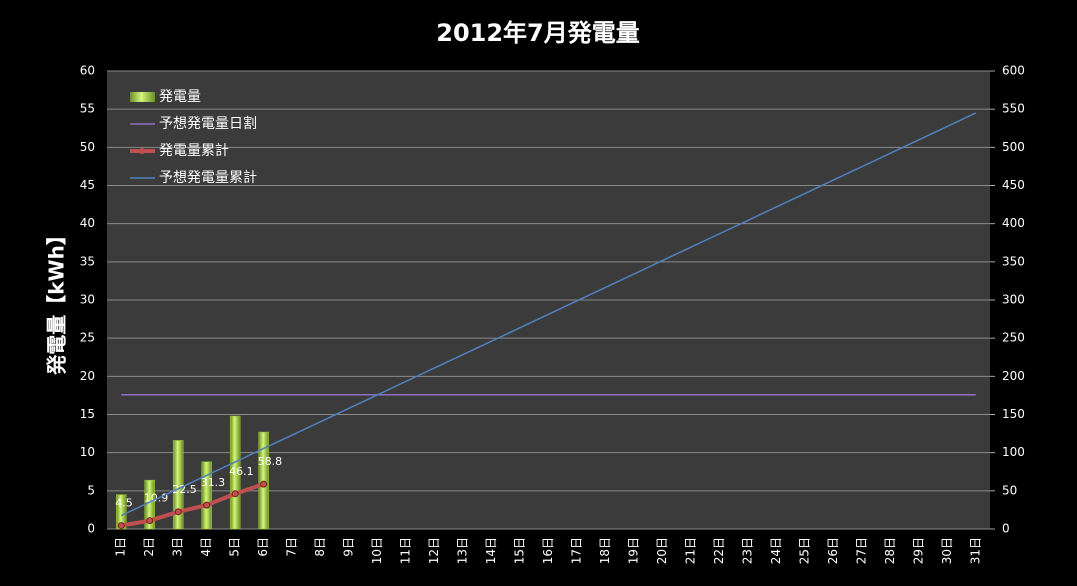 Image resolution: width=1077 pixels, height=586 pixels. Describe the element at coordinates (208, 123) in the screenshot. I see `legend-label: 予想発電量日割` at that location.